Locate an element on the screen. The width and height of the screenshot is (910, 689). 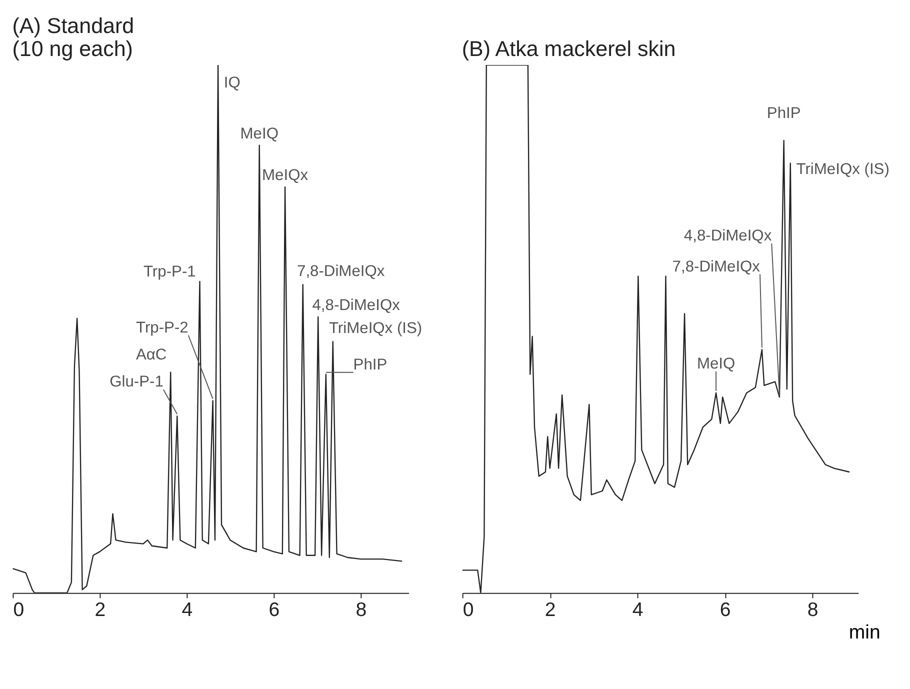
chart-subtitle: (10 ng each) is located at coordinates (72, 49).